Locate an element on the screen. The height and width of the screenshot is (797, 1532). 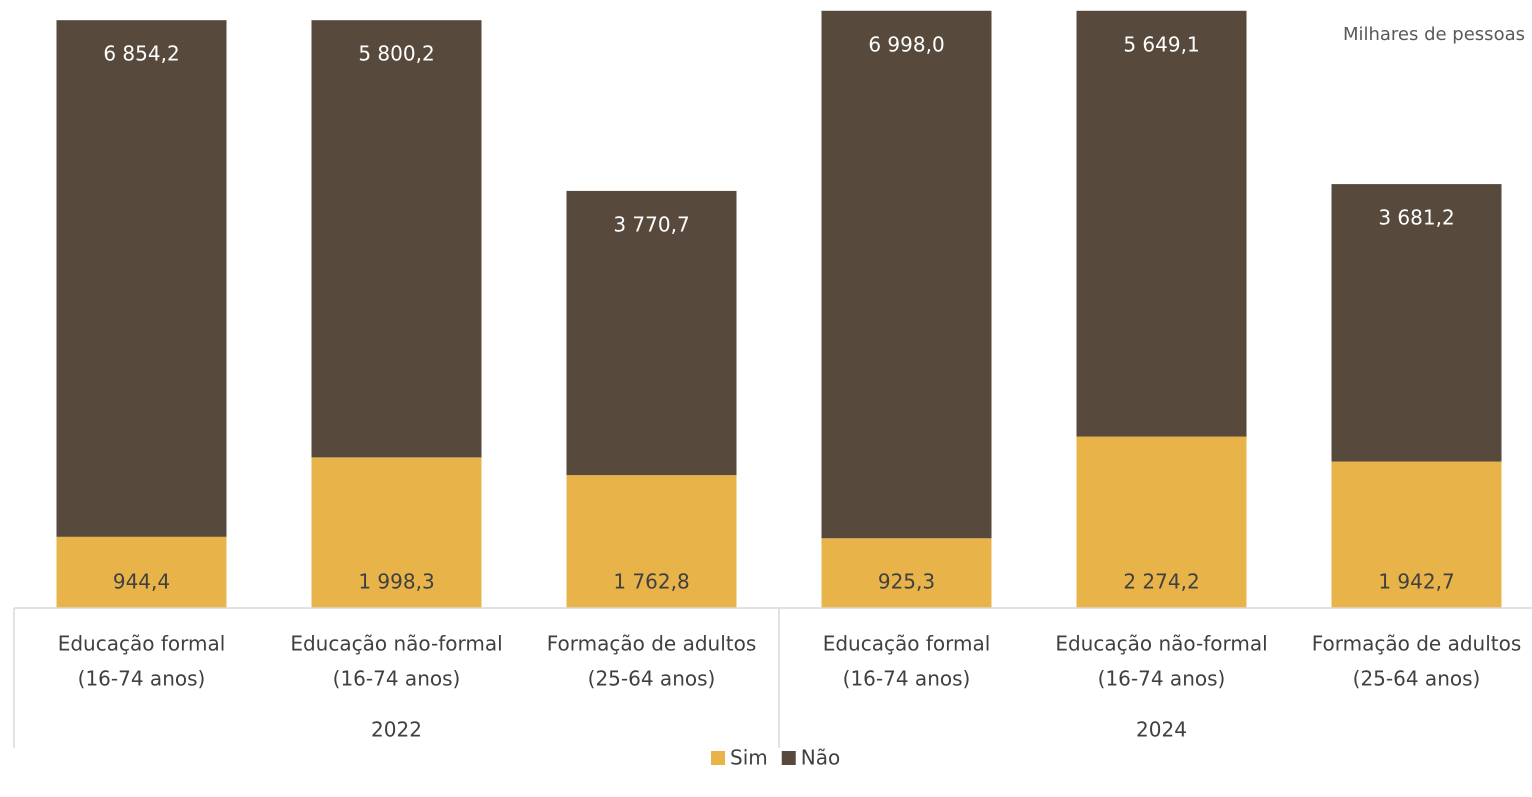
group-label: 2024 is located at coordinates (1161, 730).